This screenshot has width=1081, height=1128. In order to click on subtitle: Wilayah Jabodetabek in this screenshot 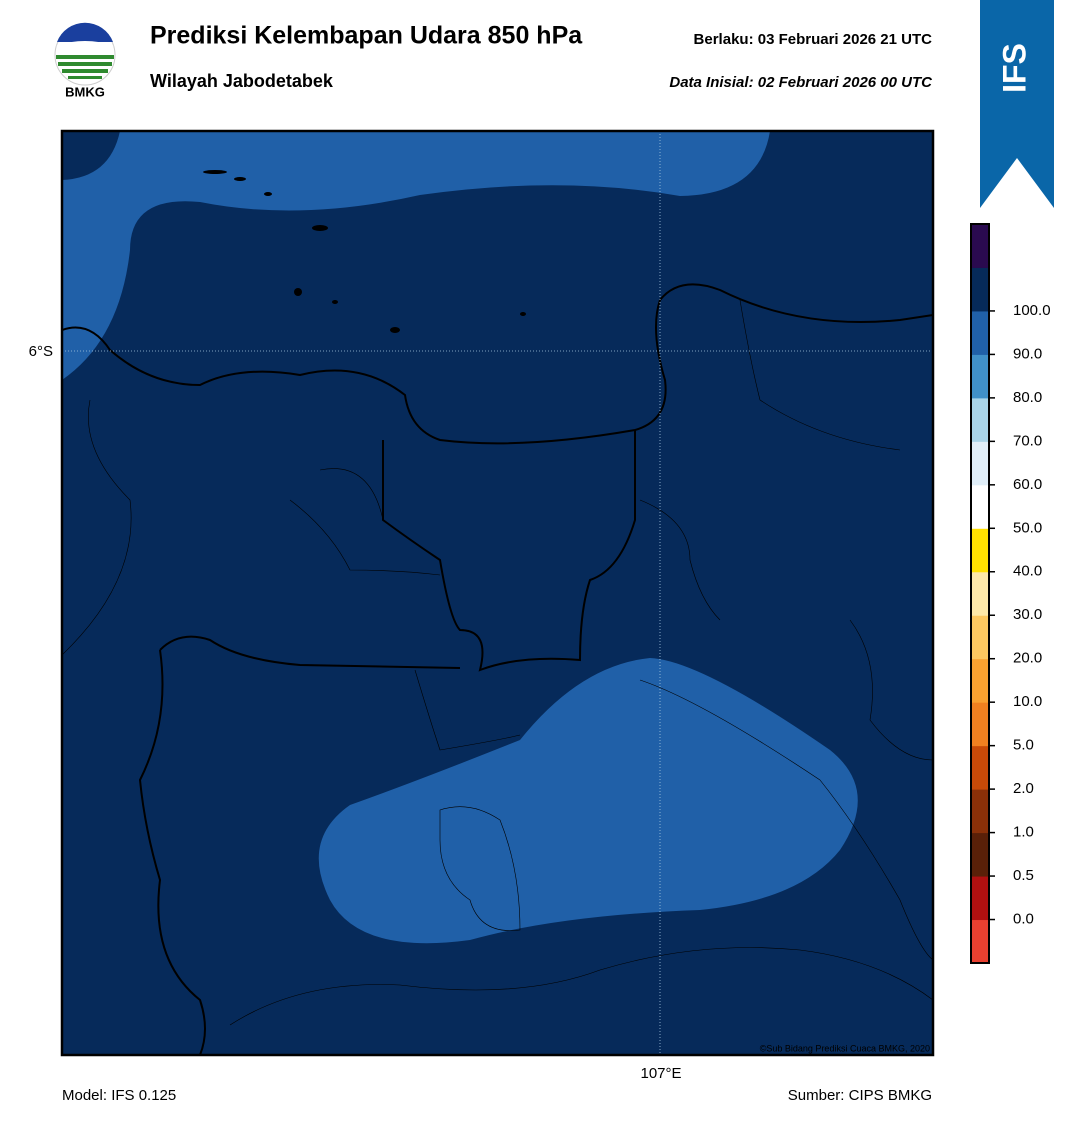, I will do `click(242, 81)`.